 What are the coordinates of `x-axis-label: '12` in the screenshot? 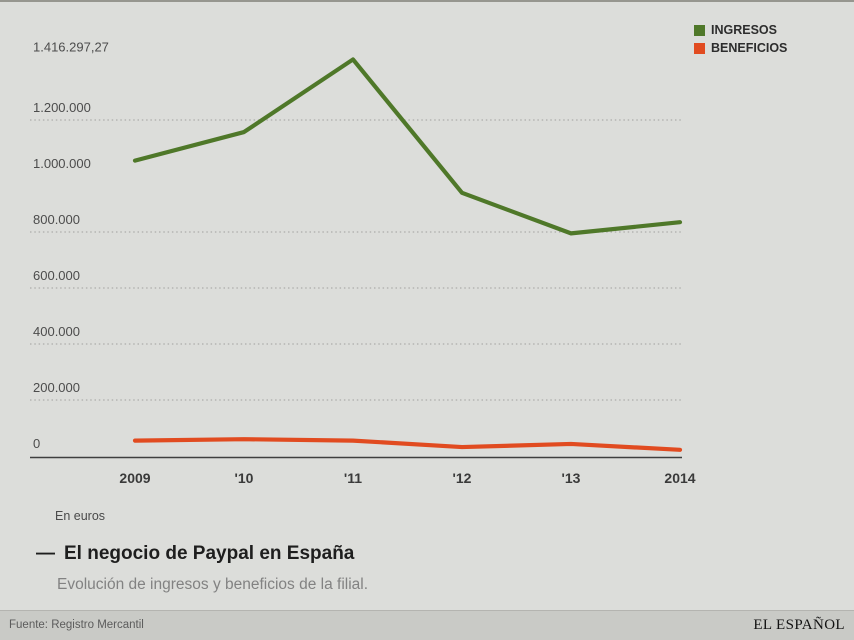 It's located at (462, 478).